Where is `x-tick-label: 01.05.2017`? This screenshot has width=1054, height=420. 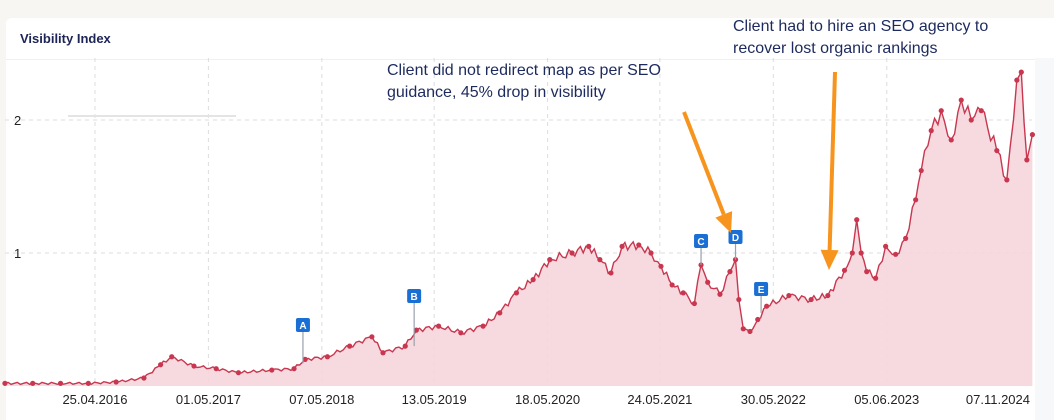
x-tick-label: 01.05.2017 is located at coordinates (208, 399).